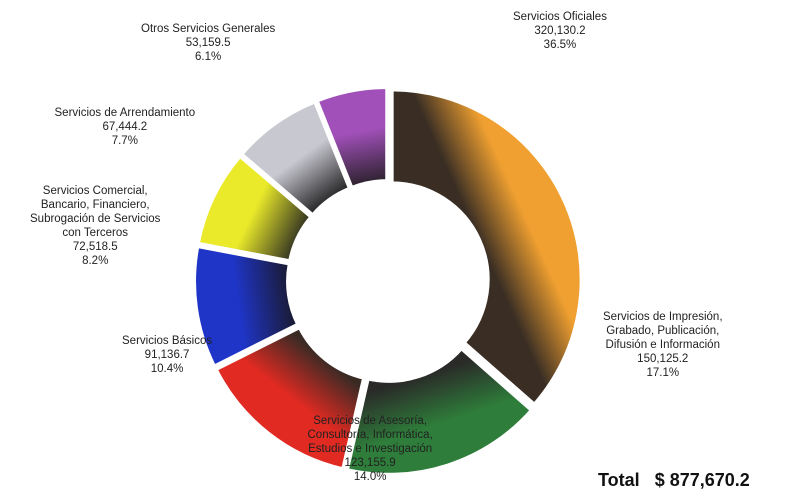 This screenshot has height=496, width=801. I want to click on total-value: $ 877,670.2, so click(702, 480).